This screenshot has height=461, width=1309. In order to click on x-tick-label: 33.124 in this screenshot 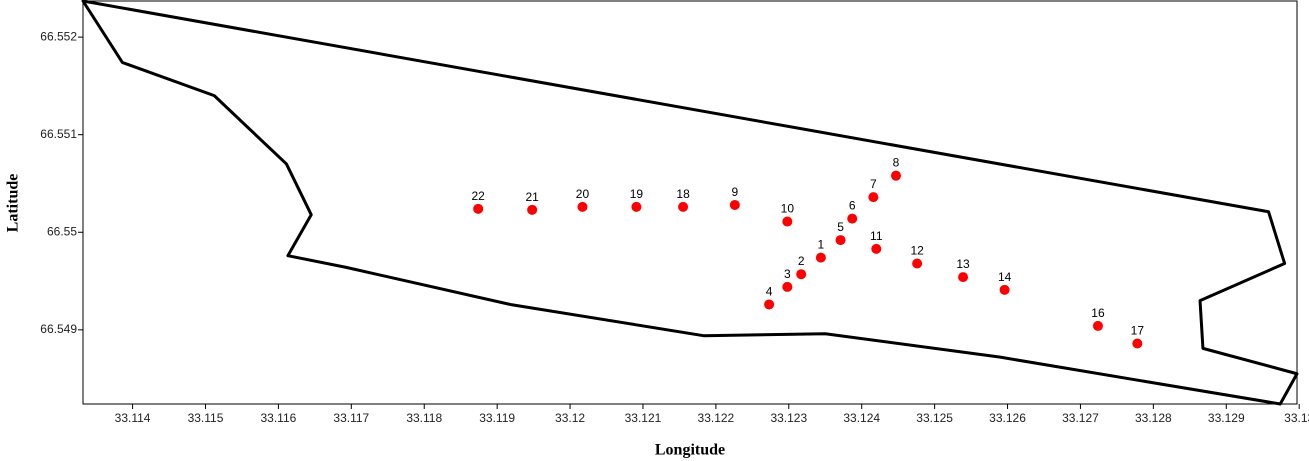, I will do `click(861, 418)`.